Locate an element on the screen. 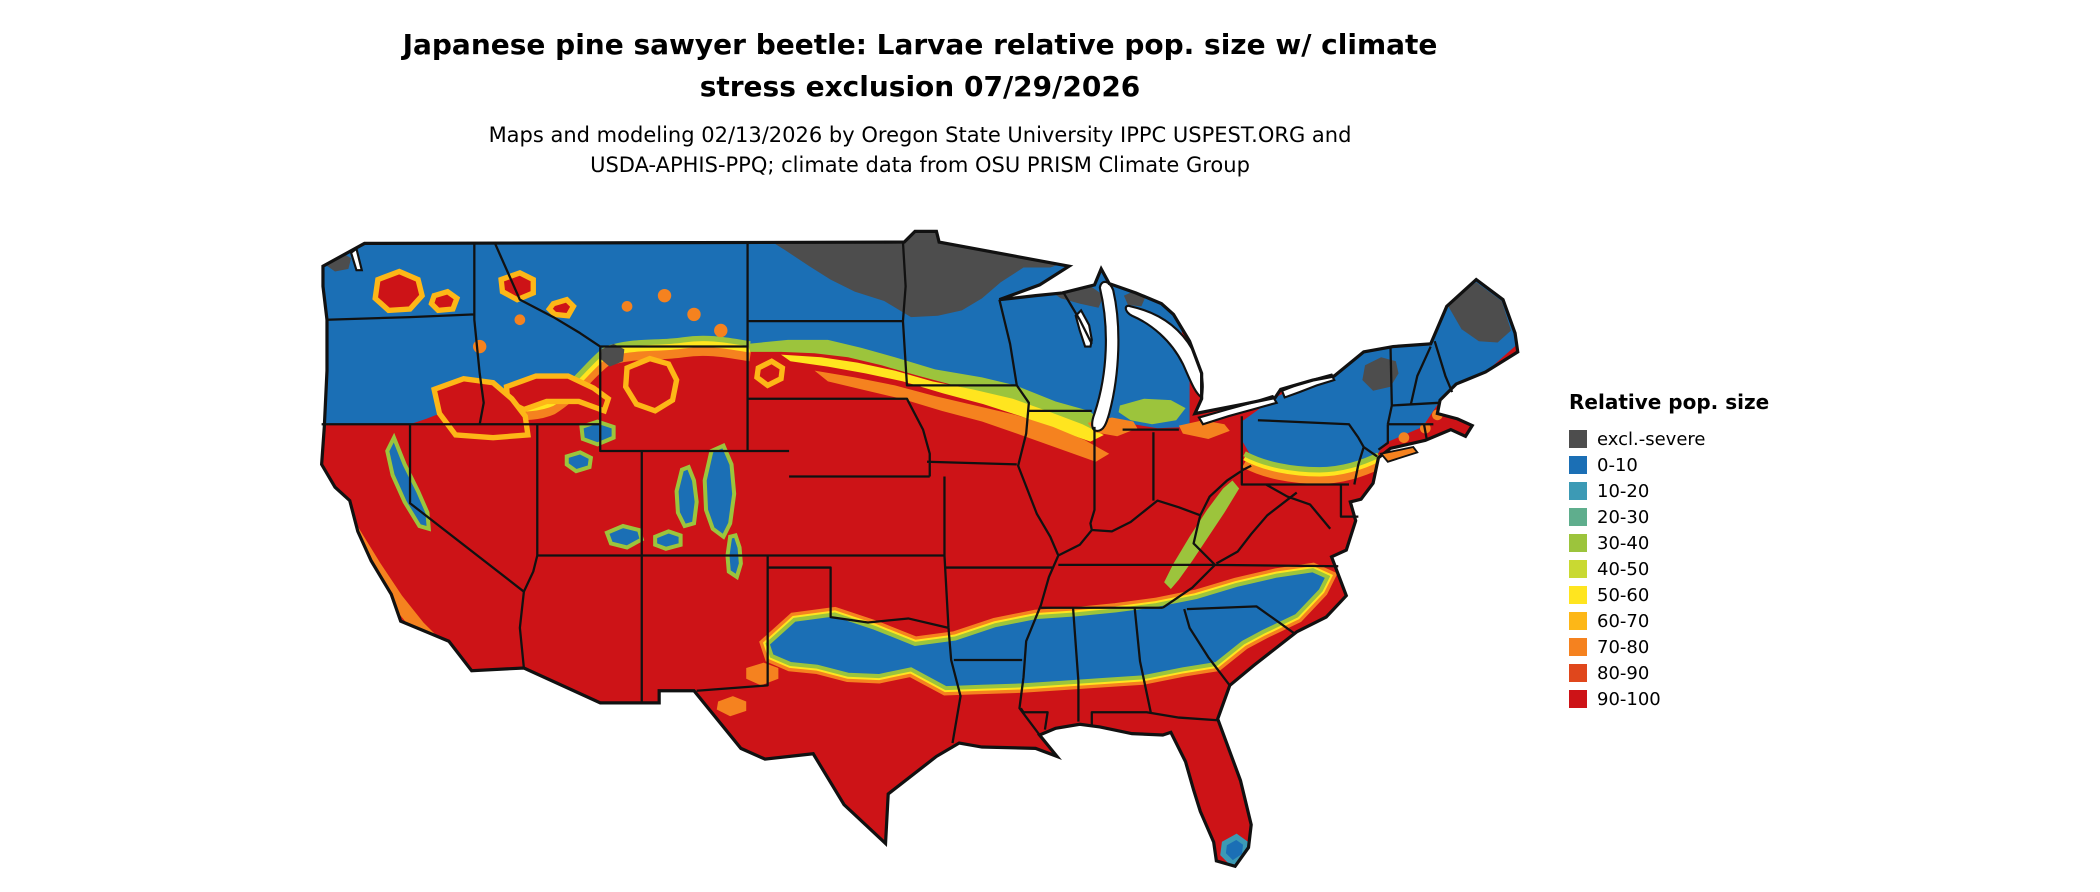 The image size is (2100, 892). raster-midwest-yellow-band is located at coordinates (942, 398).